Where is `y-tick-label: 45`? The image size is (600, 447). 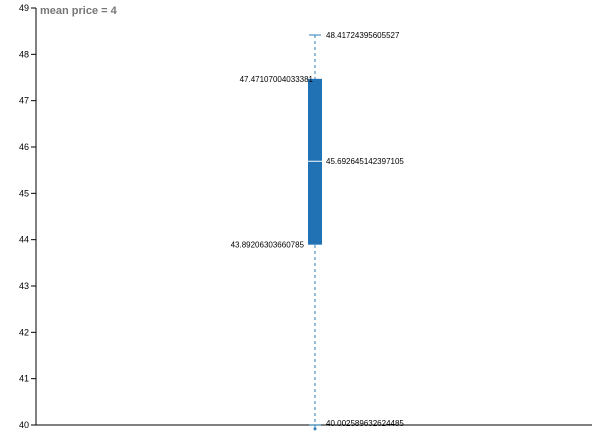
y-tick-label: 45 is located at coordinates (24, 193).